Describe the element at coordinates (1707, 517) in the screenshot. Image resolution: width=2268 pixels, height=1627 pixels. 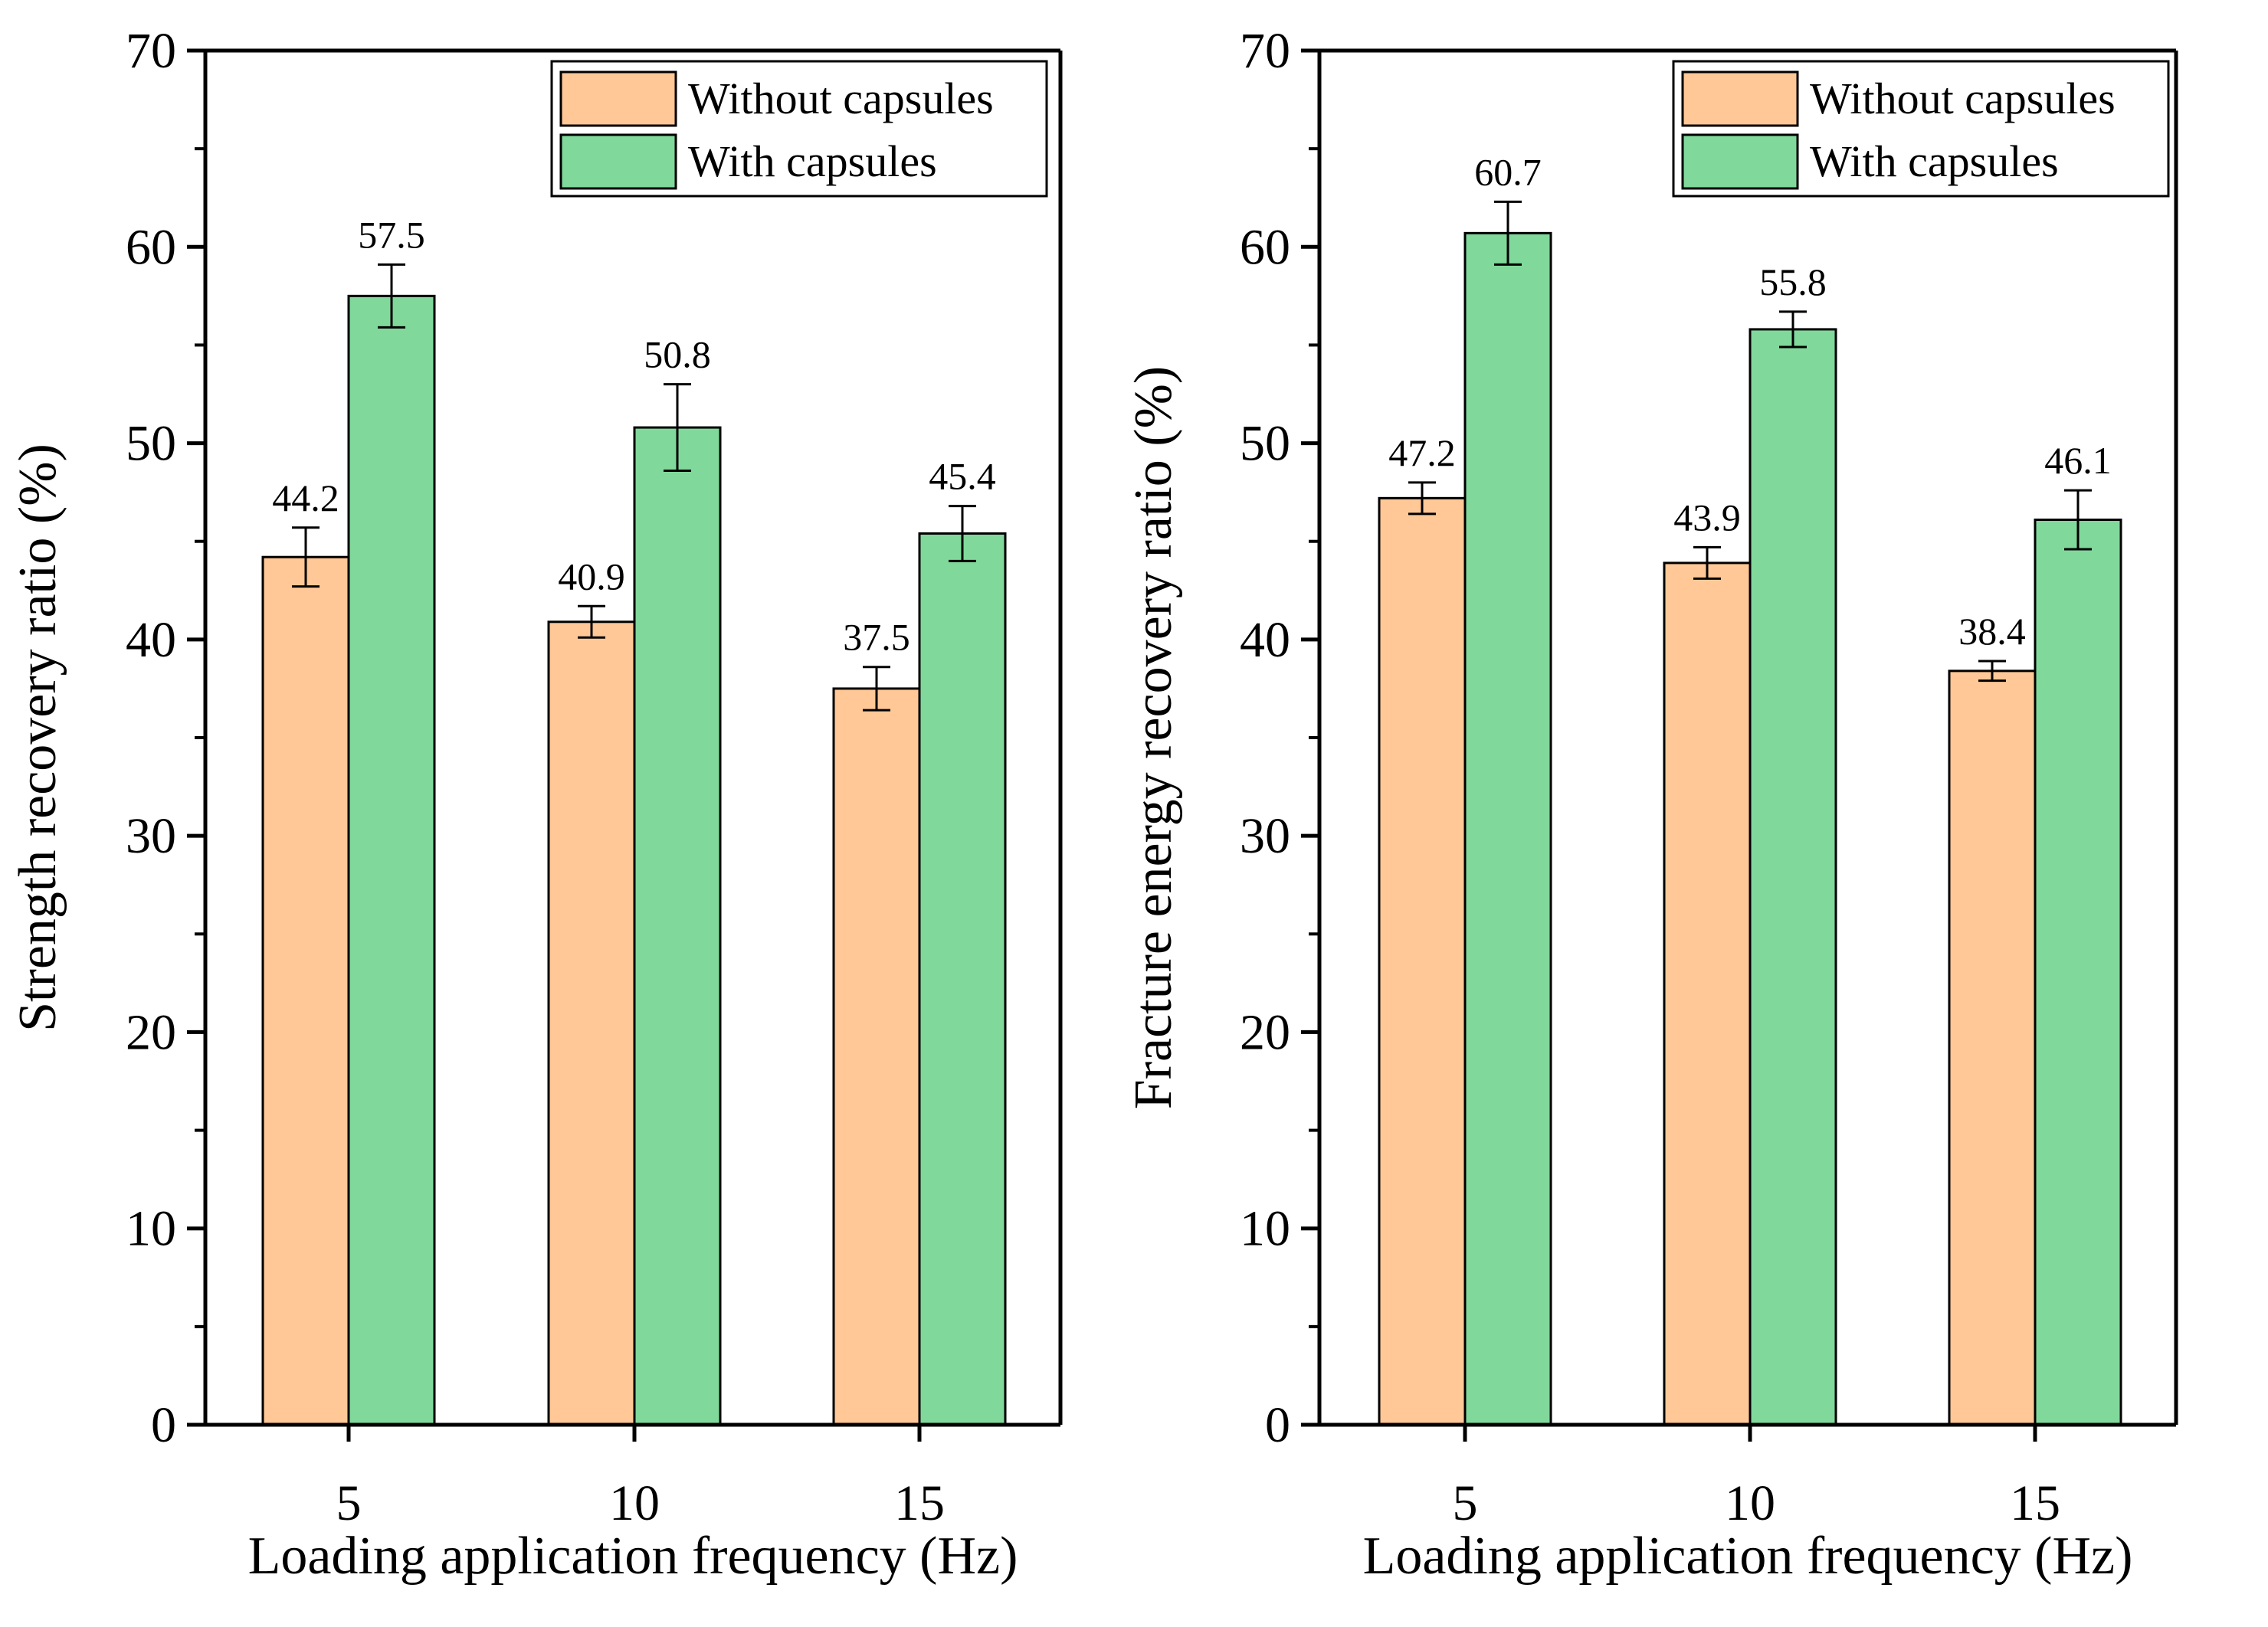
I see `data-label: 43.9` at that location.